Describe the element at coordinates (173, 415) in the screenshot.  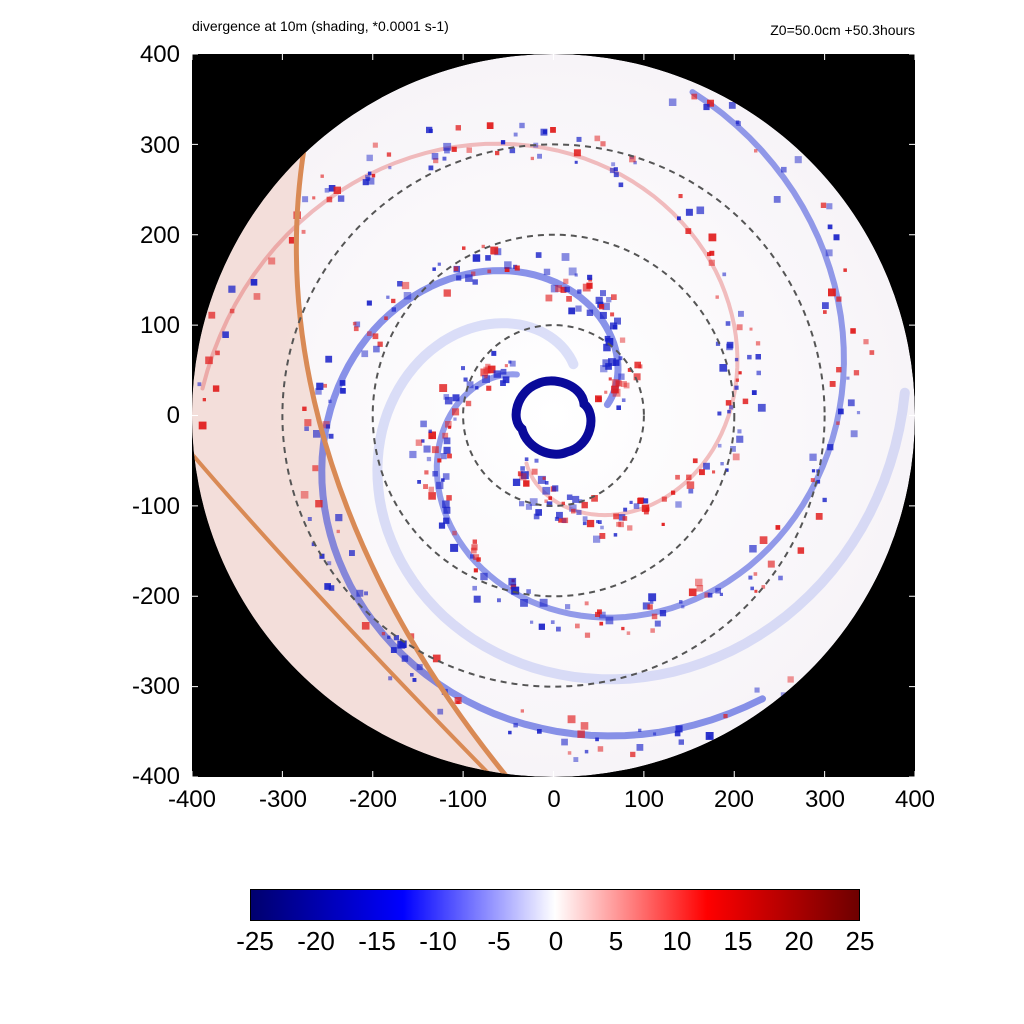
I see `y-tick-label: 0` at that location.